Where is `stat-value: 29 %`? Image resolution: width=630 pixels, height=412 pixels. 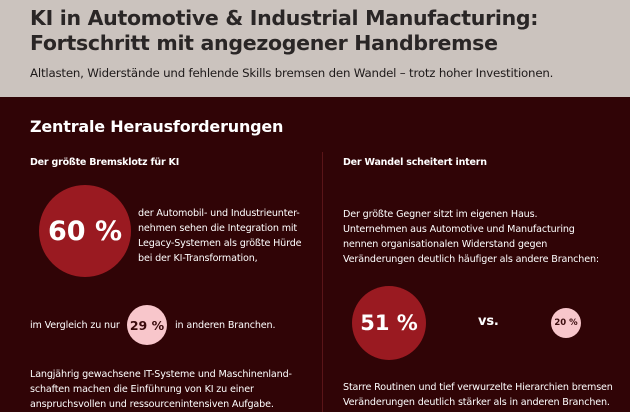 stat-value: 29 % is located at coordinates (147, 325).